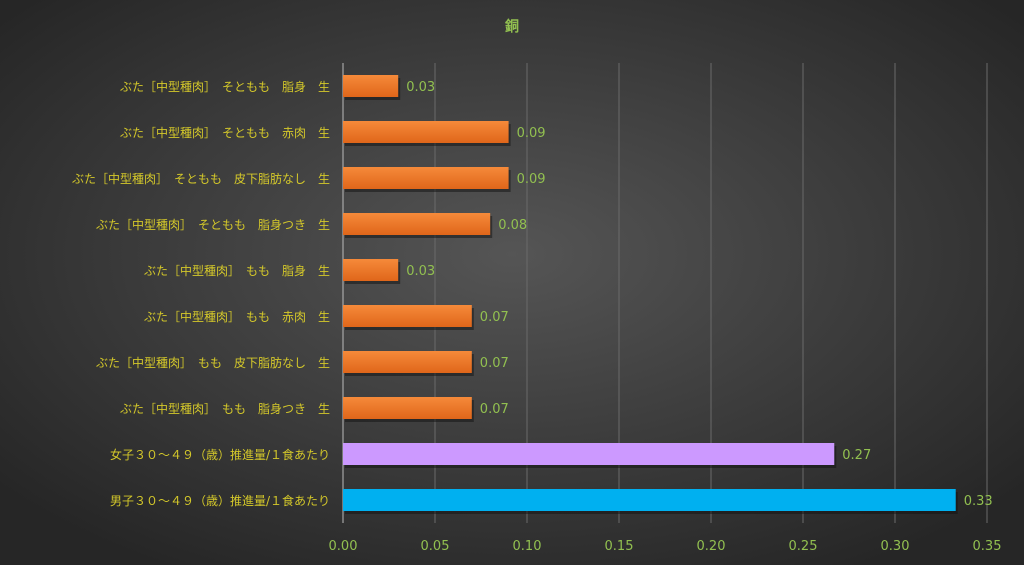  Describe the element at coordinates (978, 501) in the screenshot. I see `data-label: 0.33` at that location.